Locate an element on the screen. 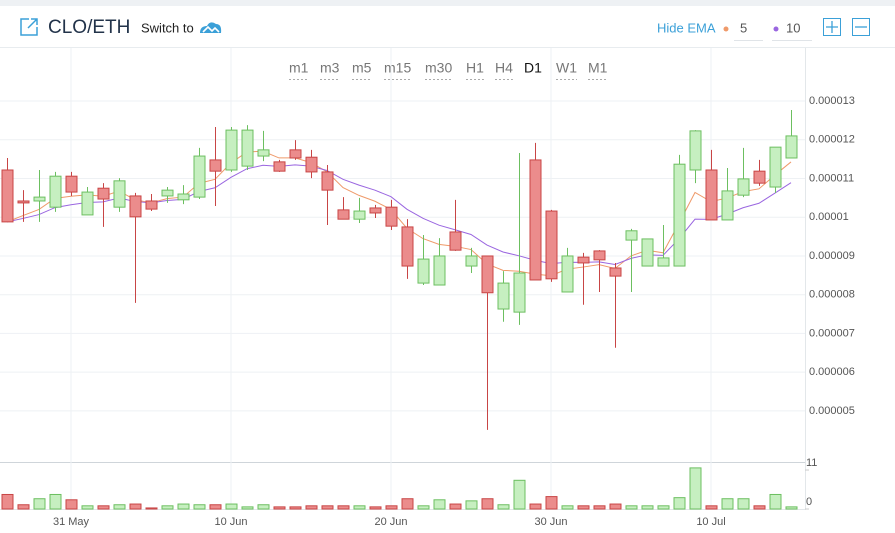 The image size is (895, 533). y-tick-label: 0.000005 is located at coordinates (832, 411).